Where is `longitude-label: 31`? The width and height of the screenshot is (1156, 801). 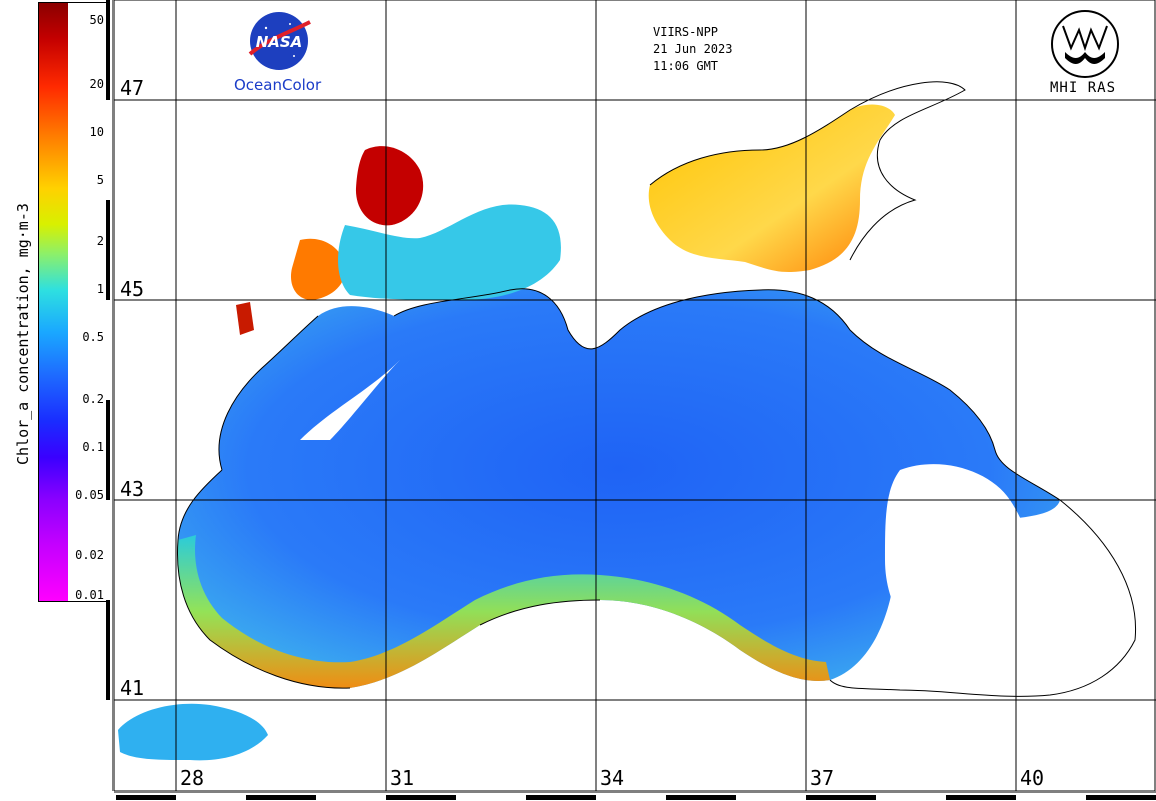 longitude-label: 31 is located at coordinates (402, 778).